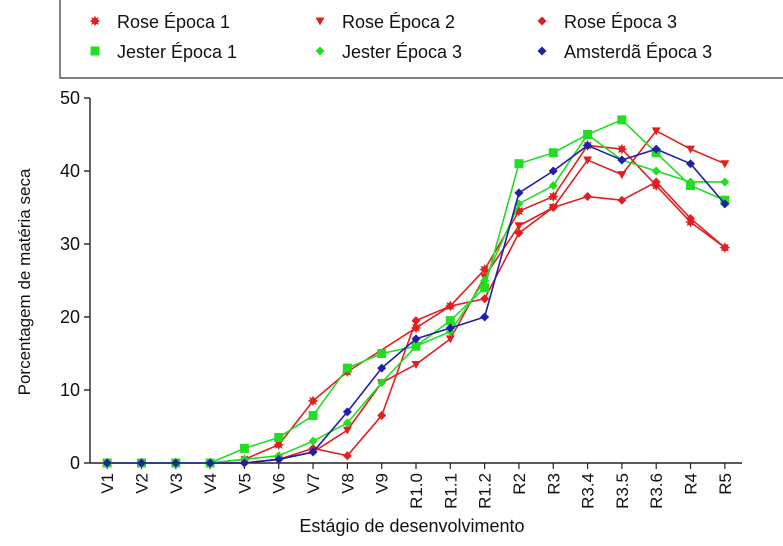 The height and width of the screenshot is (546, 783). I want to click on x-tick-label: R2, so click(519, 484).